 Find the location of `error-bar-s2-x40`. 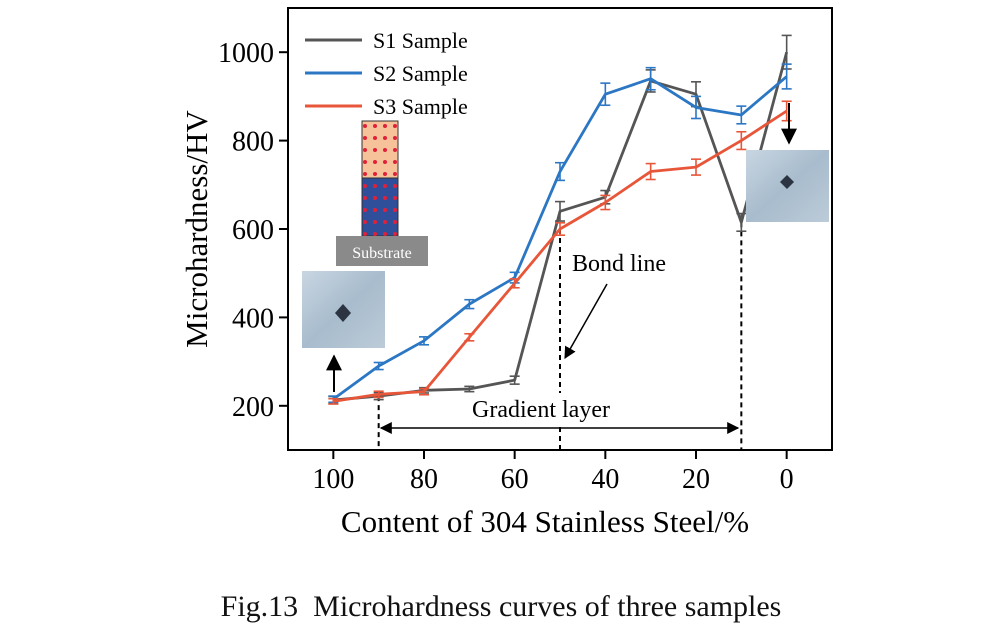

error-bar-s2-x40 is located at coordinates (605, 94).